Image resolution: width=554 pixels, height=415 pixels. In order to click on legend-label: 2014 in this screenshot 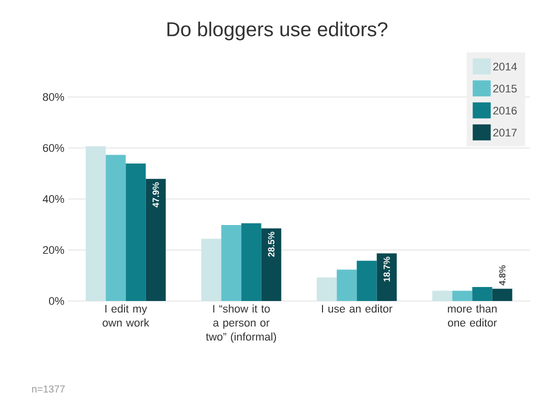, I will do `click(505, 66)`.